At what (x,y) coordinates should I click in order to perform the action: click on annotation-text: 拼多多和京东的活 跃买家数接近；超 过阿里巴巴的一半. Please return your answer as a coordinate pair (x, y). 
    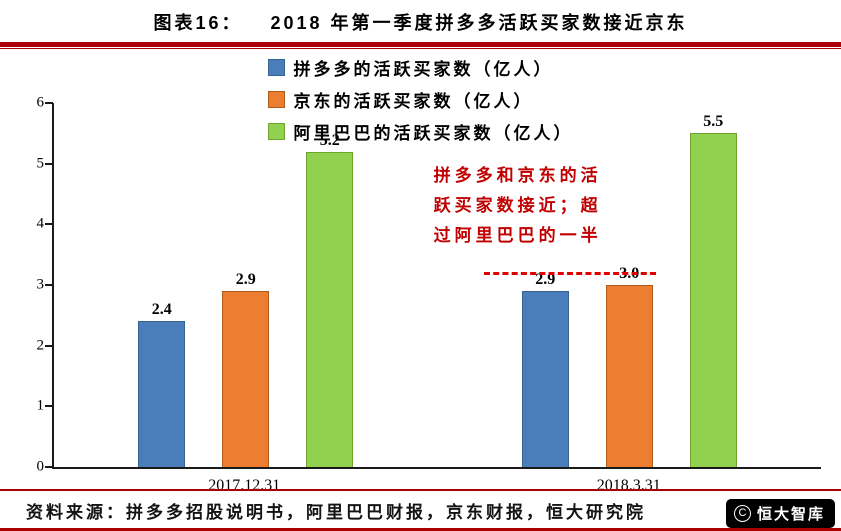
    Looking at the image, I should click on (518, 206).